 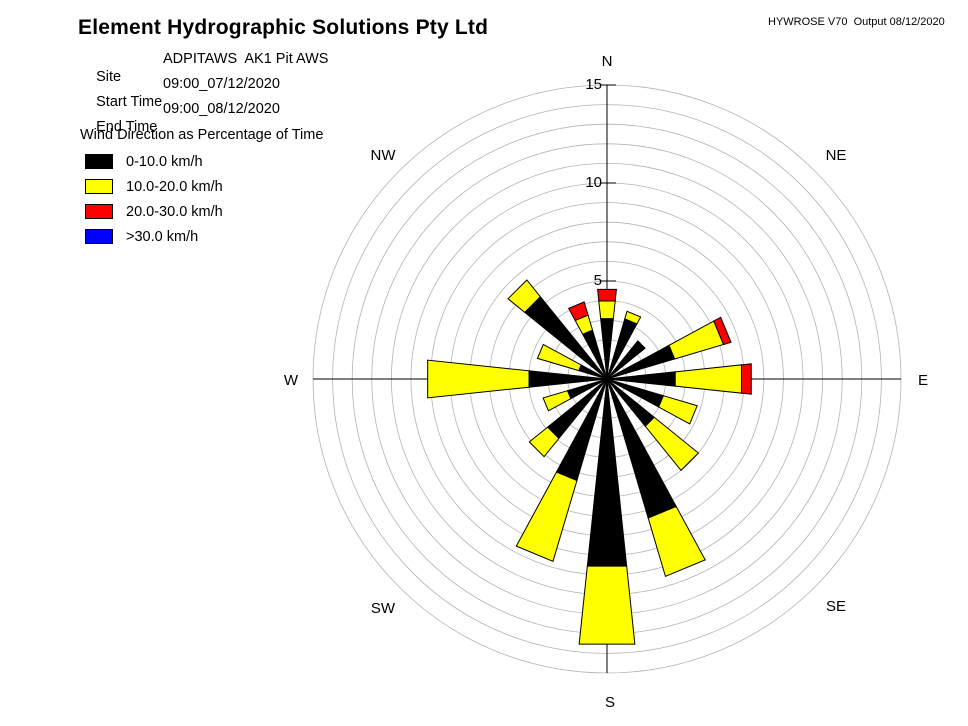 What do you see at coordinates (383, 155) in the screenshot?
I see `compass-label-northwest: NW` at bounding box center [383, 155].